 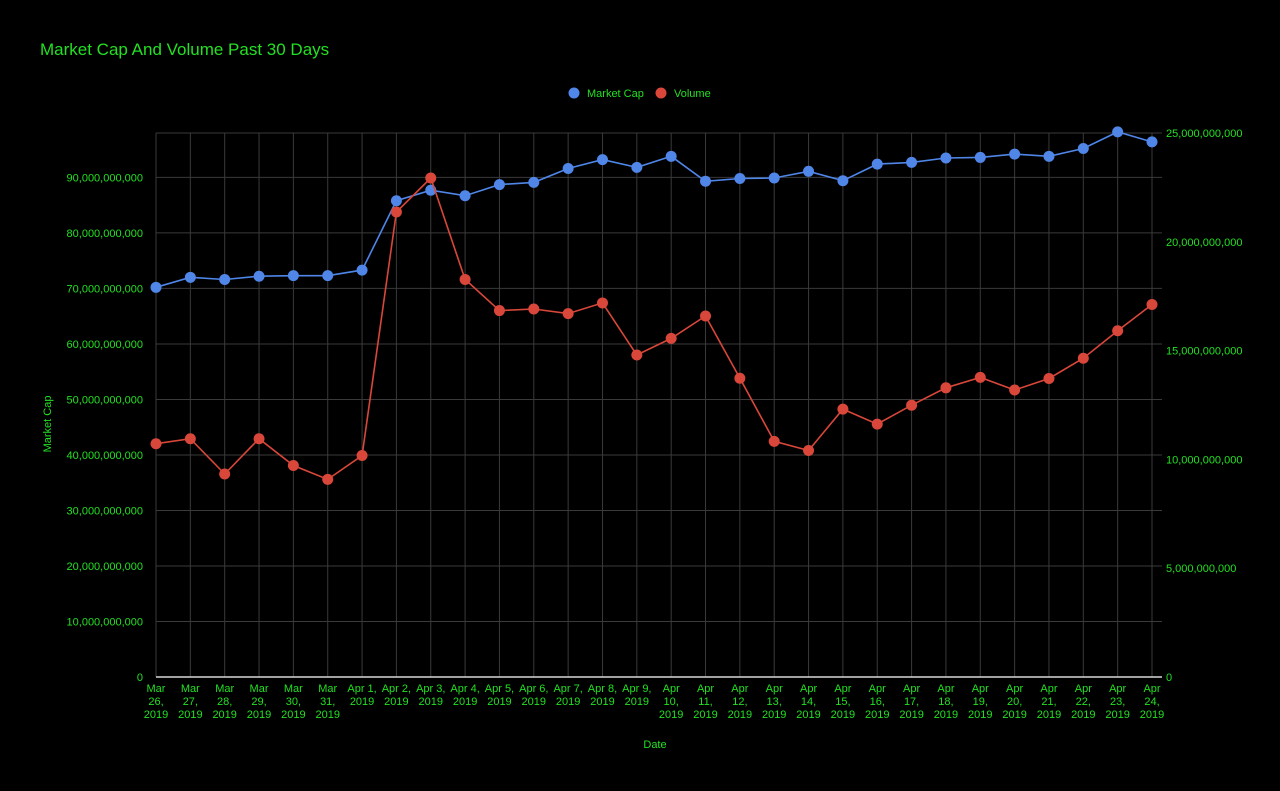 I want to click on market-cap-point: Market Cap: 91,100,000,000, so click(x=809, y=171).